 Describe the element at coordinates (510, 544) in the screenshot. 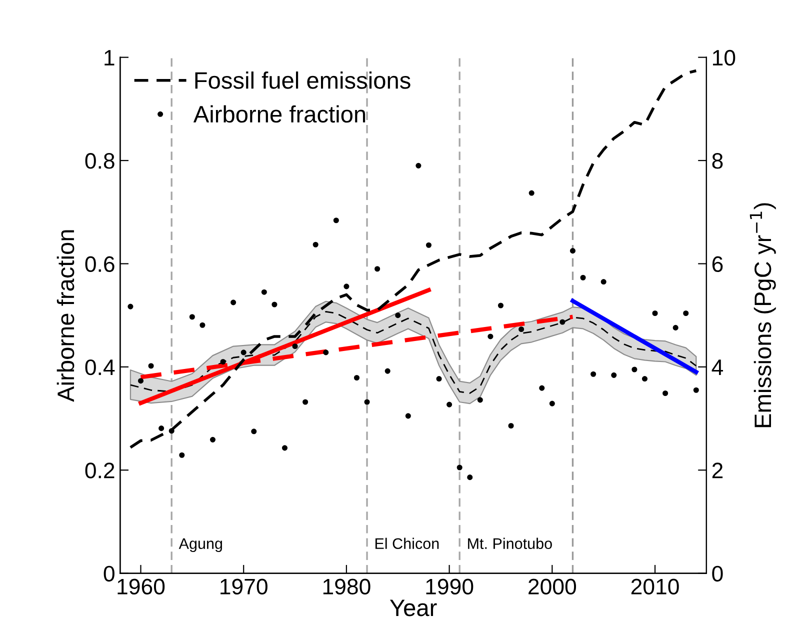

I see `ref-line-label: Mt. Pinotubo` at that location.